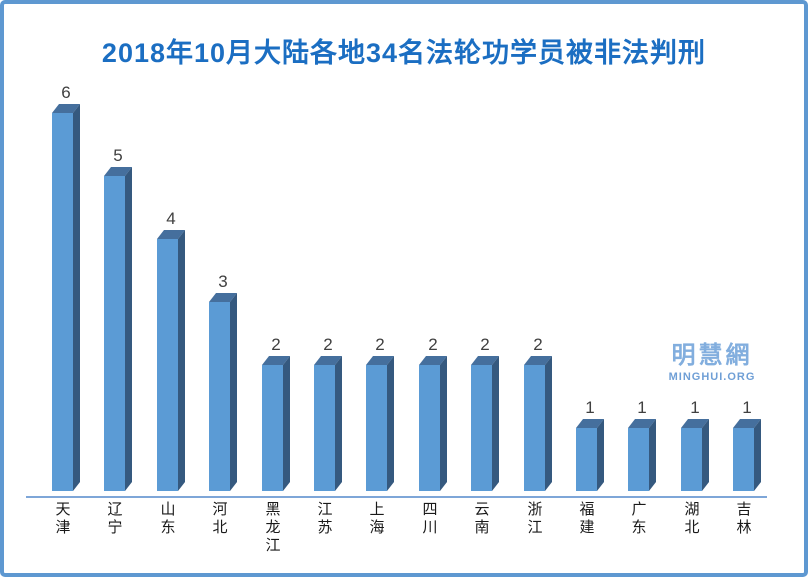 This screenshot has height=577, width=808. I want to click on chart-title: 2018年10月大陆各地34名法轮功学员被非法判刑, so click(404, 53).